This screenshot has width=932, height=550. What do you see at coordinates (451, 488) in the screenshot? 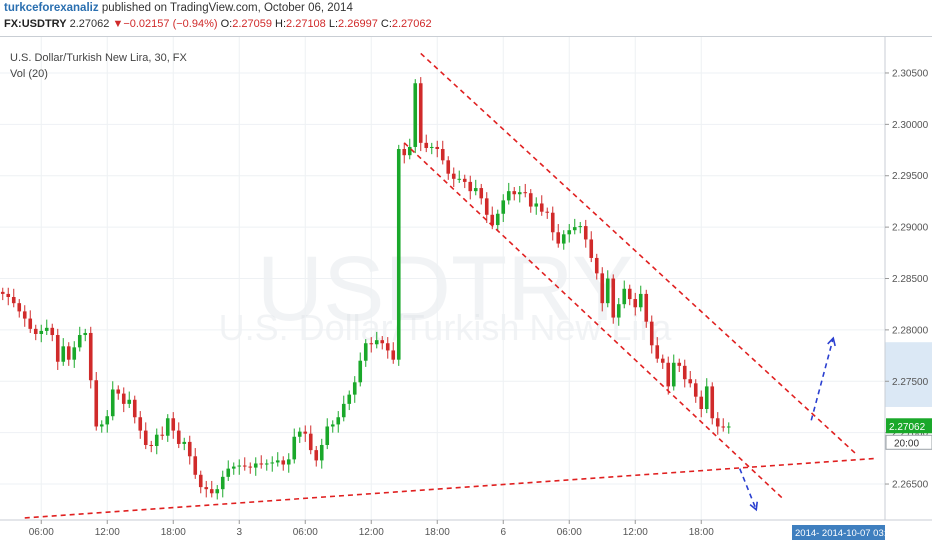
I see `trendline` at bounding box center [451, 488].